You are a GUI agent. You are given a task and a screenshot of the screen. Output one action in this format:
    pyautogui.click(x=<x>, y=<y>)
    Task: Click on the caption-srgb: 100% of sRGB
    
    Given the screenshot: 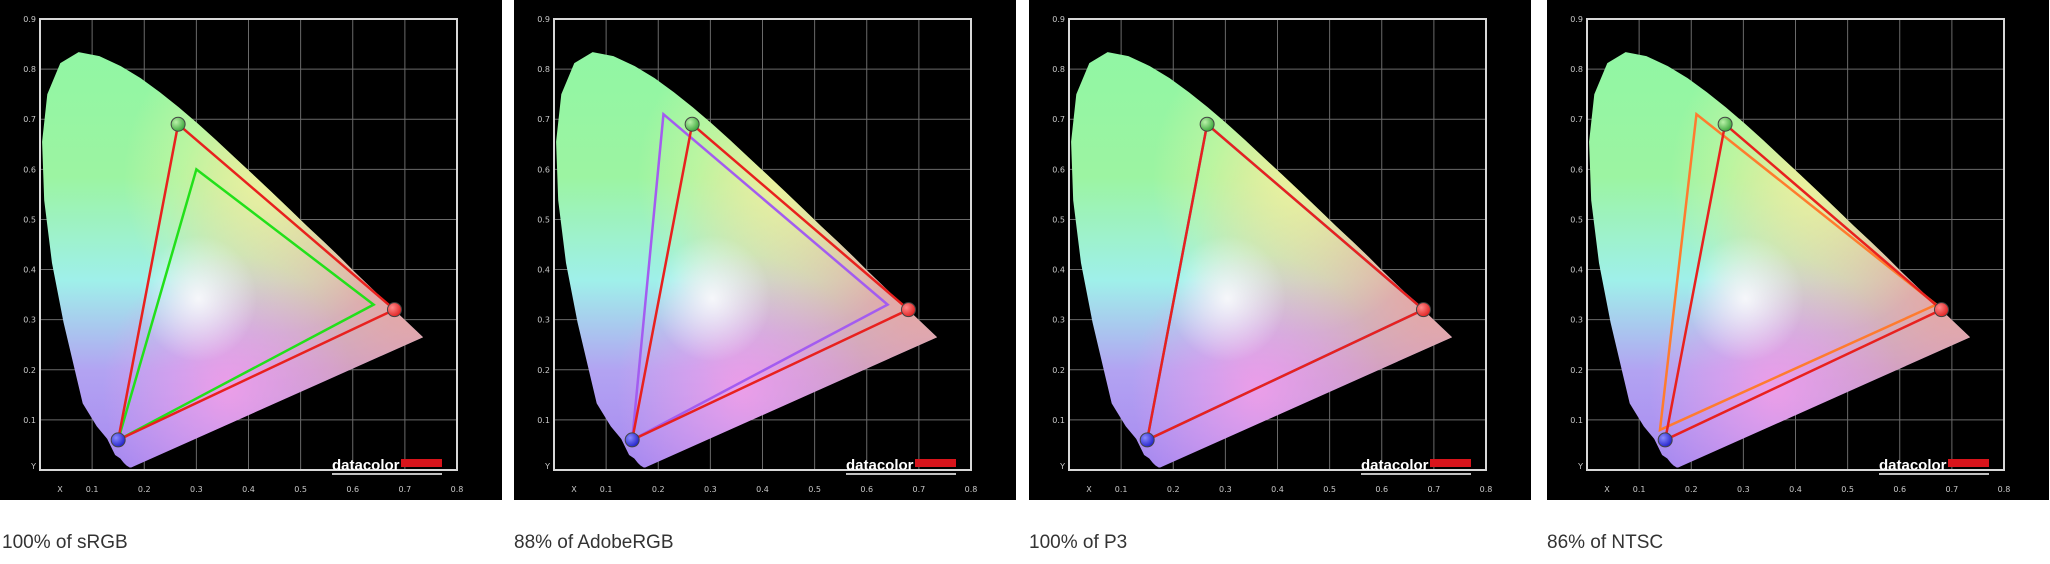 What is the action you would take?
    pyautogui.click(x=65, y=542)
    